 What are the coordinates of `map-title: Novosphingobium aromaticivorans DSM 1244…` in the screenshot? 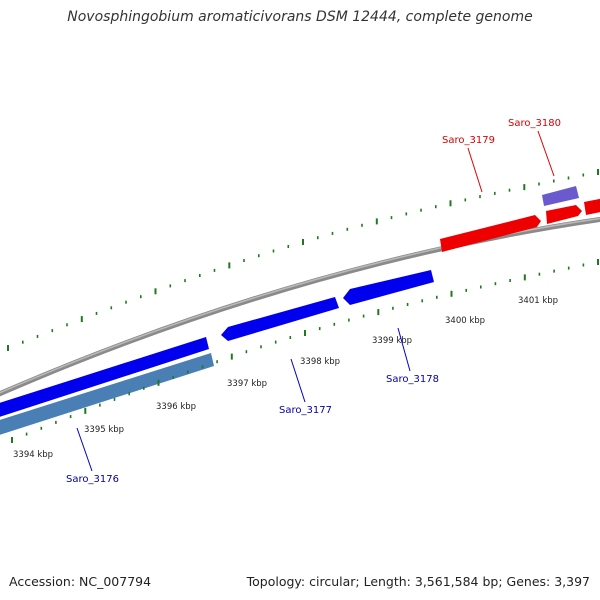 It's located at (300, 17).